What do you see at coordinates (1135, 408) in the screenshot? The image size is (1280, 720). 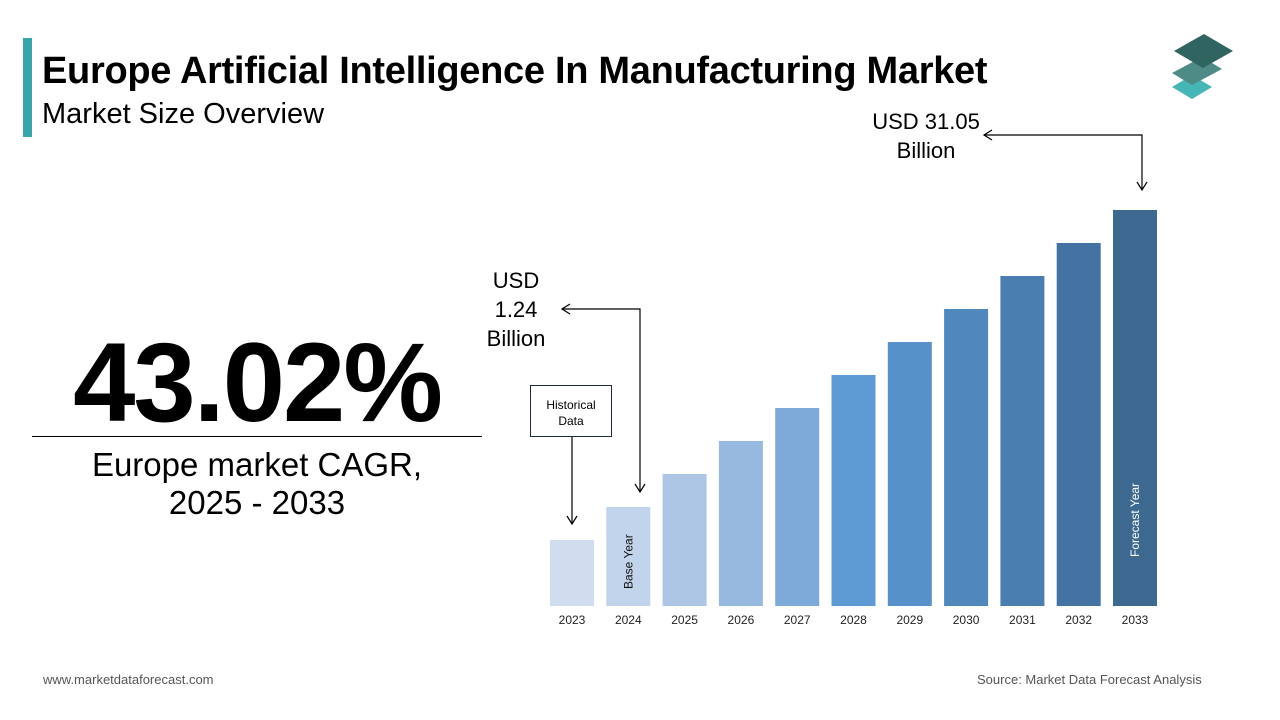 I see `bar-2033` at bounding box center [1135, 408].